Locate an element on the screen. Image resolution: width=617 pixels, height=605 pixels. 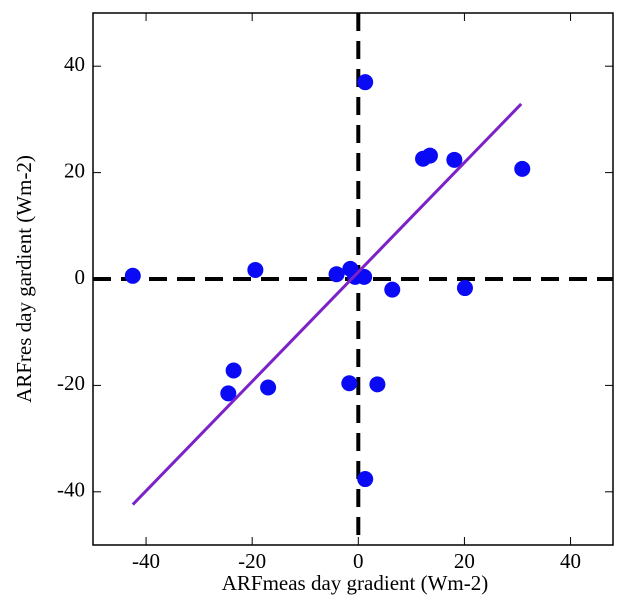
y-tick-label: 0 is located at coordinates (80, 277).